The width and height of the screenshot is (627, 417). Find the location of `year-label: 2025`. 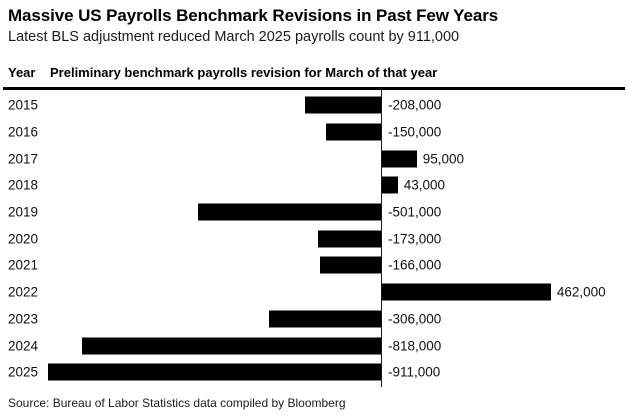

year-label: 2025 is located at coordinates (23, 372).